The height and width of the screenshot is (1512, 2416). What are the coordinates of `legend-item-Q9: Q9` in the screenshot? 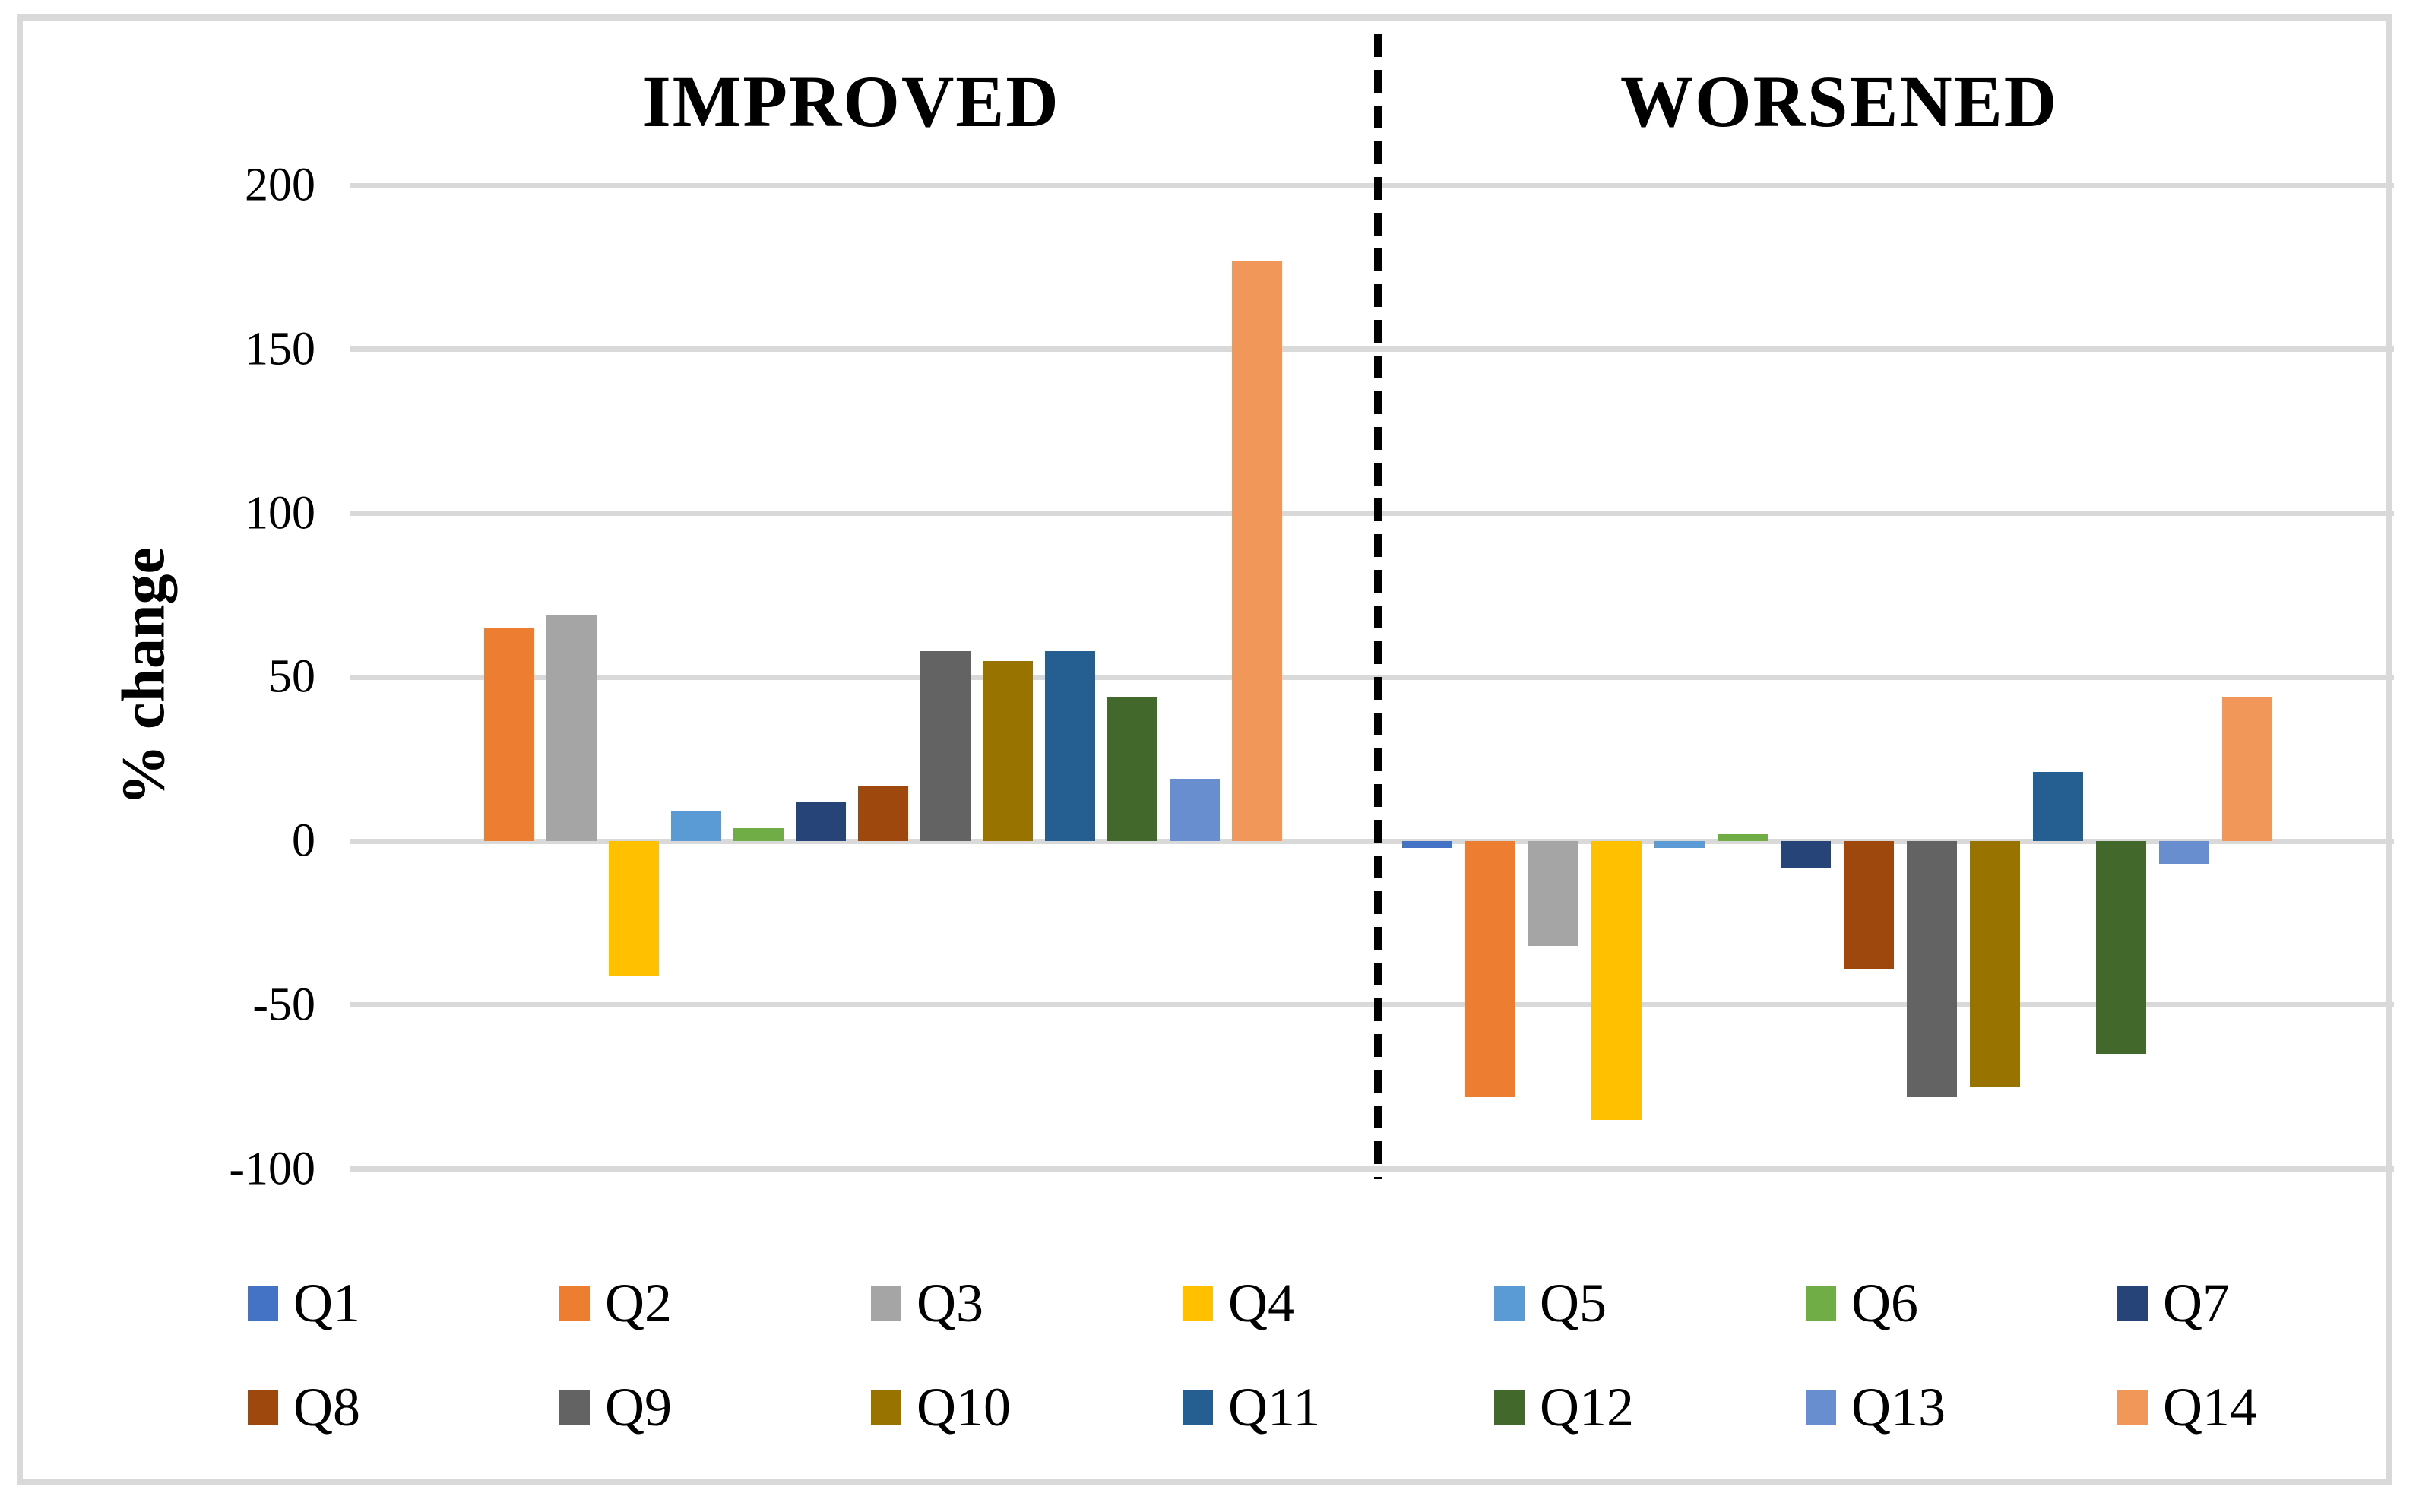 It's located at (615, 1407).